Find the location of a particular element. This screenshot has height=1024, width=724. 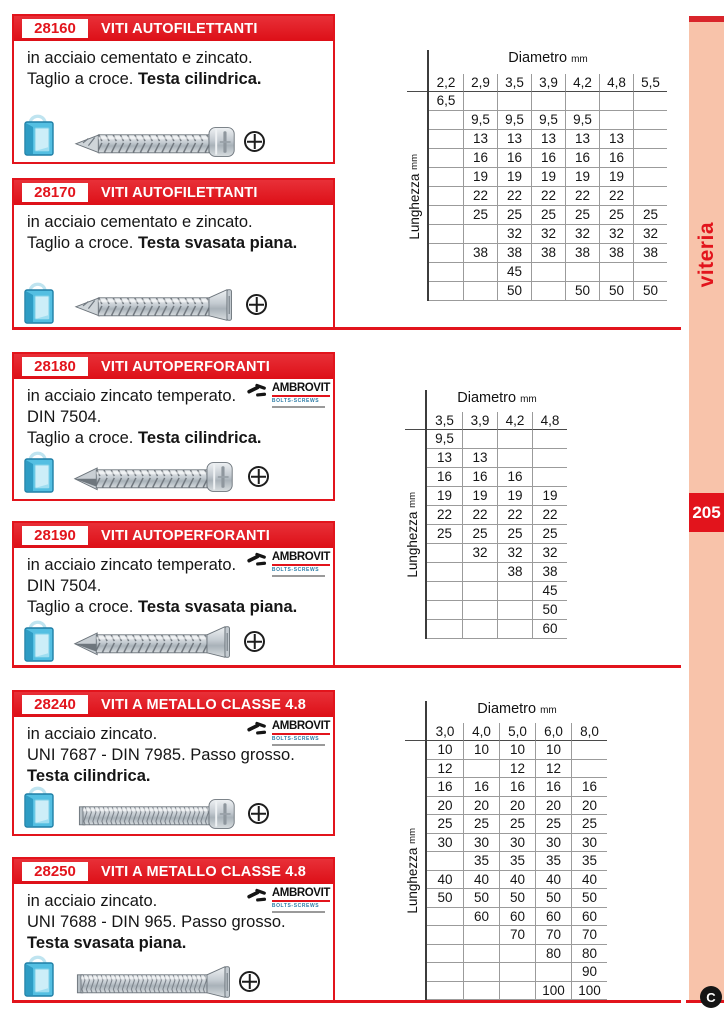

diametro-label: Diametro is located at coordinates (538, 58).